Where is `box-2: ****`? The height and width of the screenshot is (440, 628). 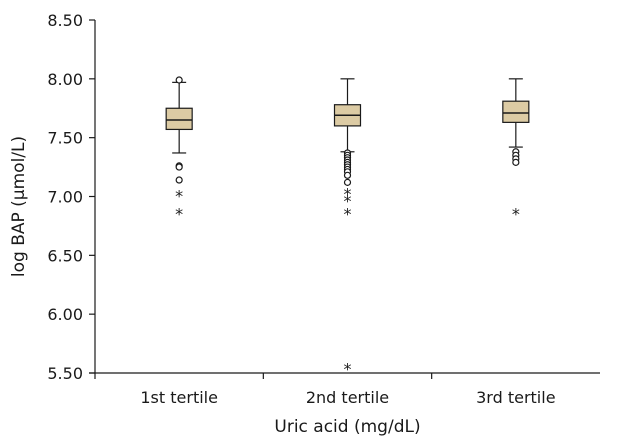
box-2: **** is located at coordinates (347, 228).